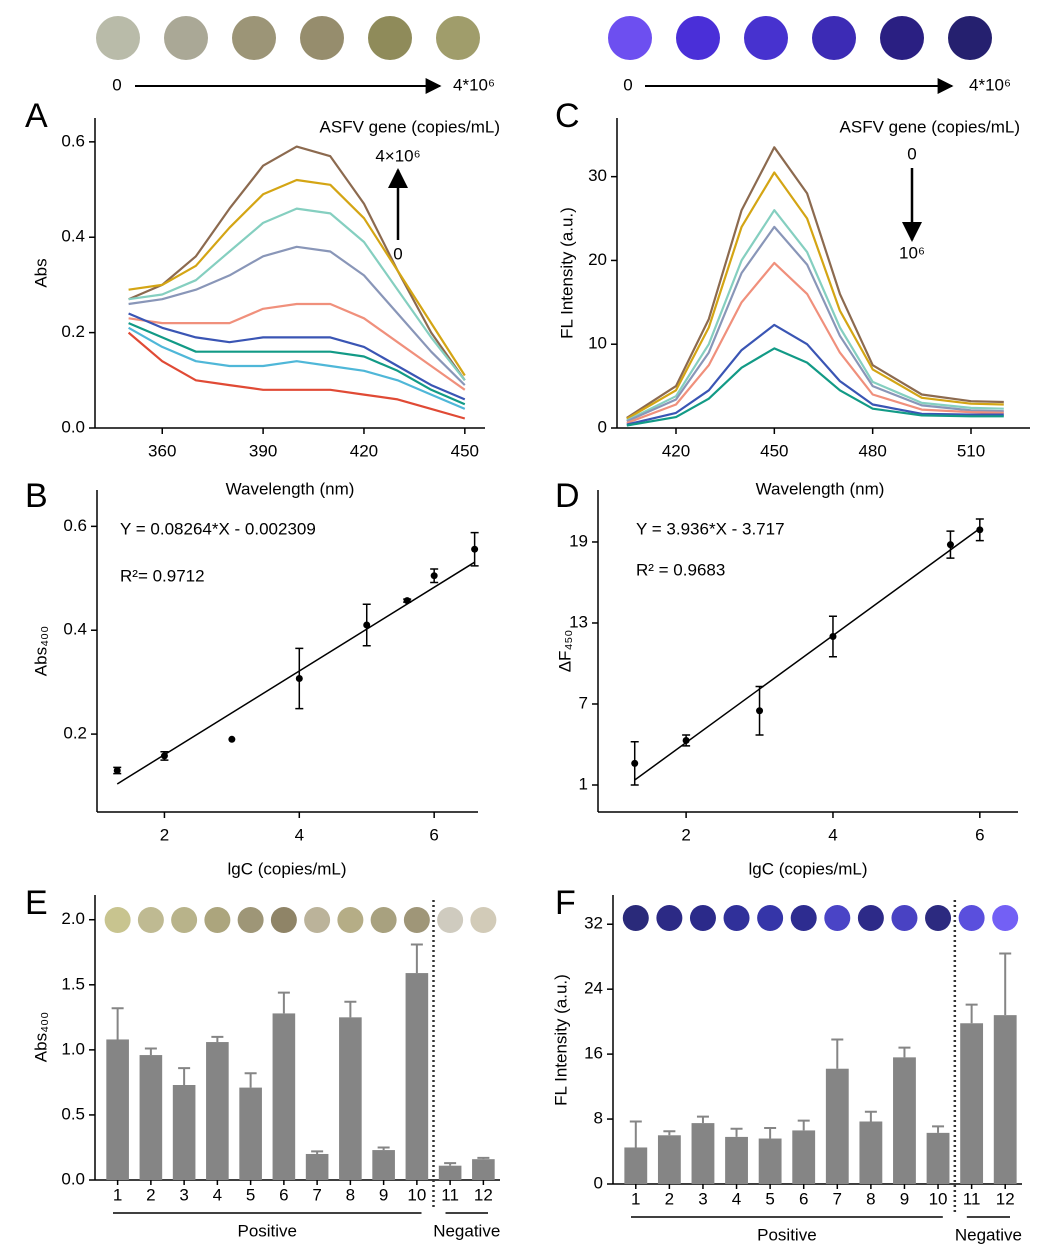 Image resolution: width=1040 pixels, height=1258 pixels. Describe the element at coordinates (567, 496) in the screenshot. I see `panel-letter: D` at that location.